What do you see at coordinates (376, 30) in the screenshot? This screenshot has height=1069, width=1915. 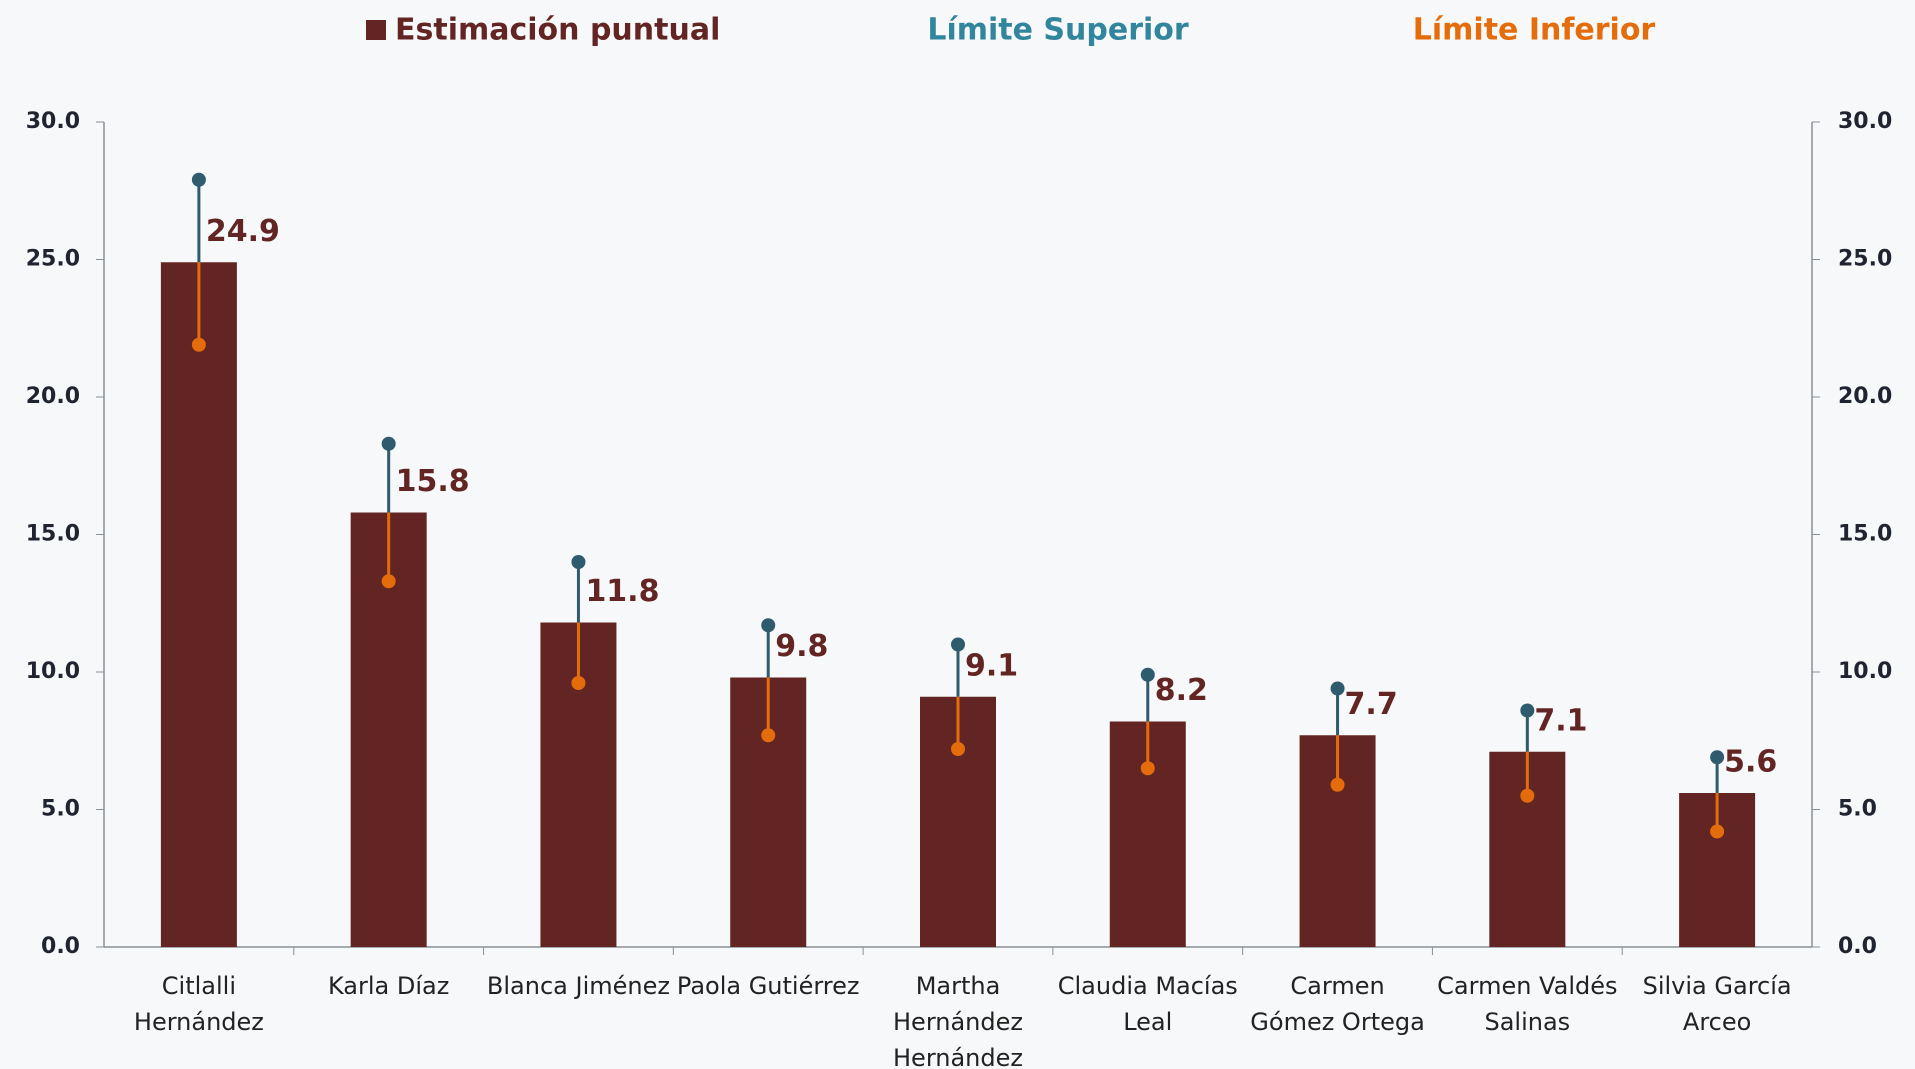 I see `legend-swatch` at bounding box center [376, 30].